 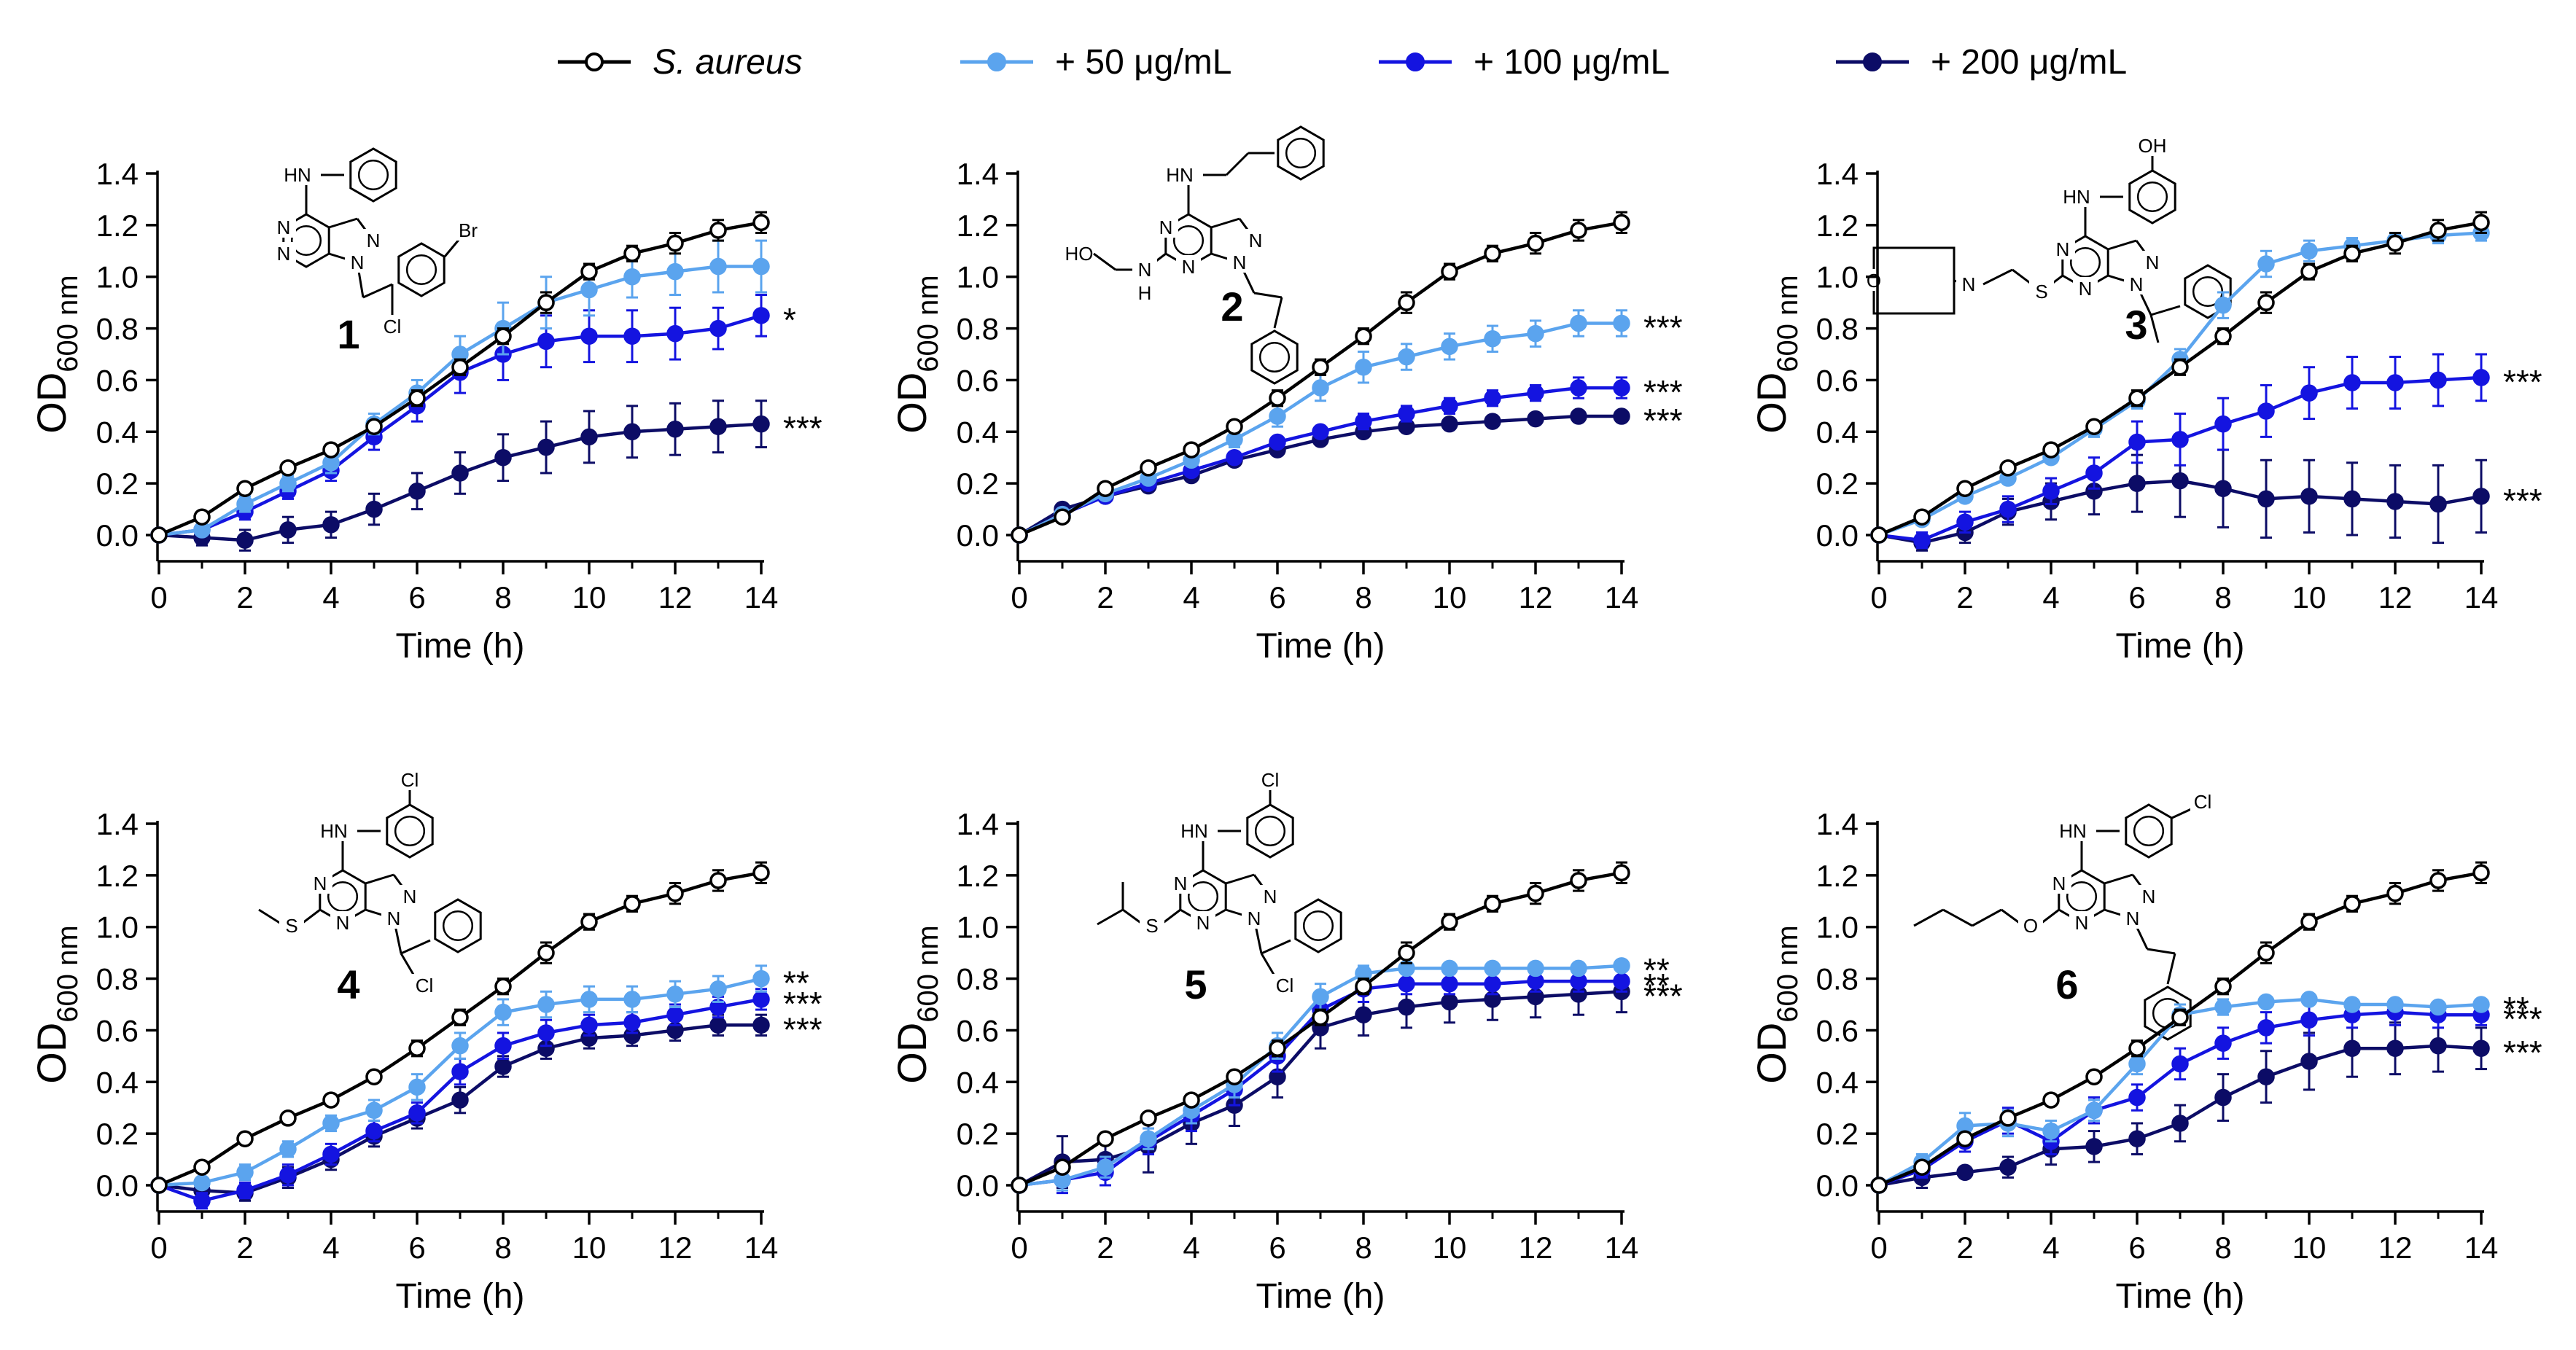 What do you see at coordinates (291, 926) in the screenshot?
I see `atom-label: S` at bounding box center [291, 926].